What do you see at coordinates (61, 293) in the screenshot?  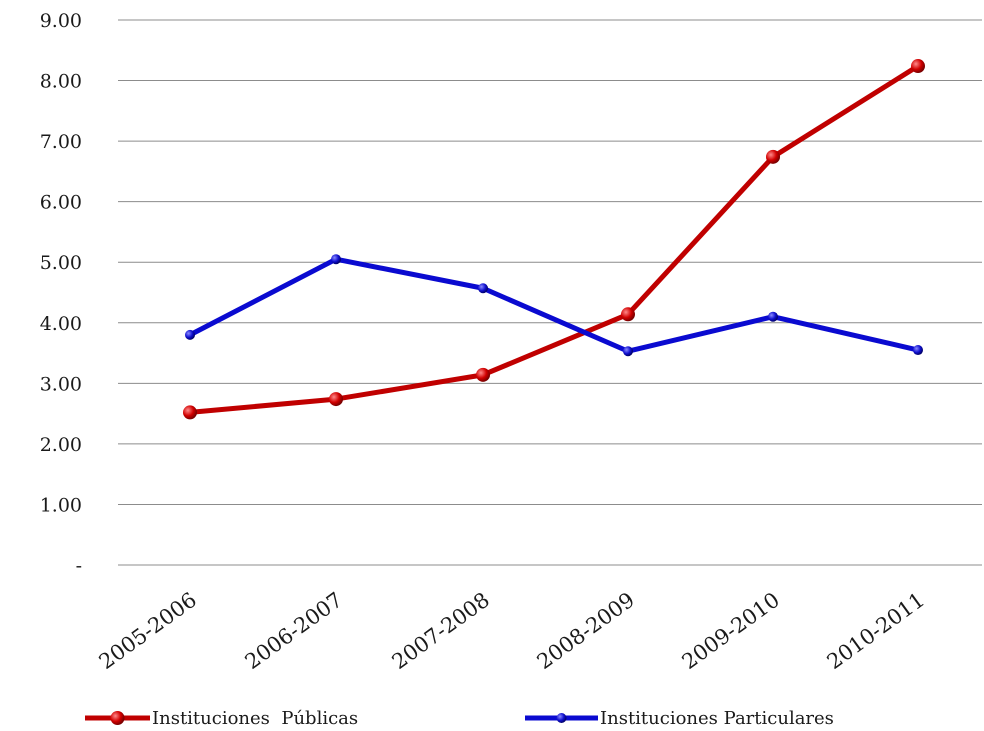 I see `y-axis-ticks: - 1.00 2.00 3.00 4.00 5.00 6.00 7.00 8.00 9.00` at bounding box center [61, 293].